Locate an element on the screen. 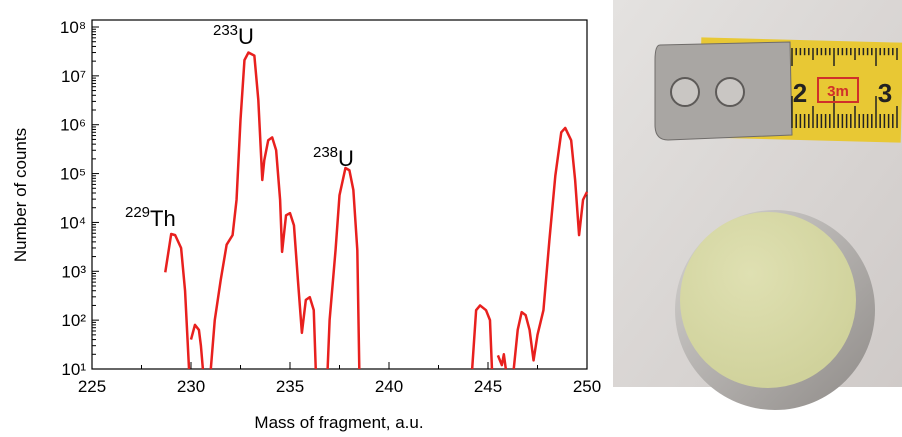  peak-annotation: 238U is located at coordinates (333, 157).